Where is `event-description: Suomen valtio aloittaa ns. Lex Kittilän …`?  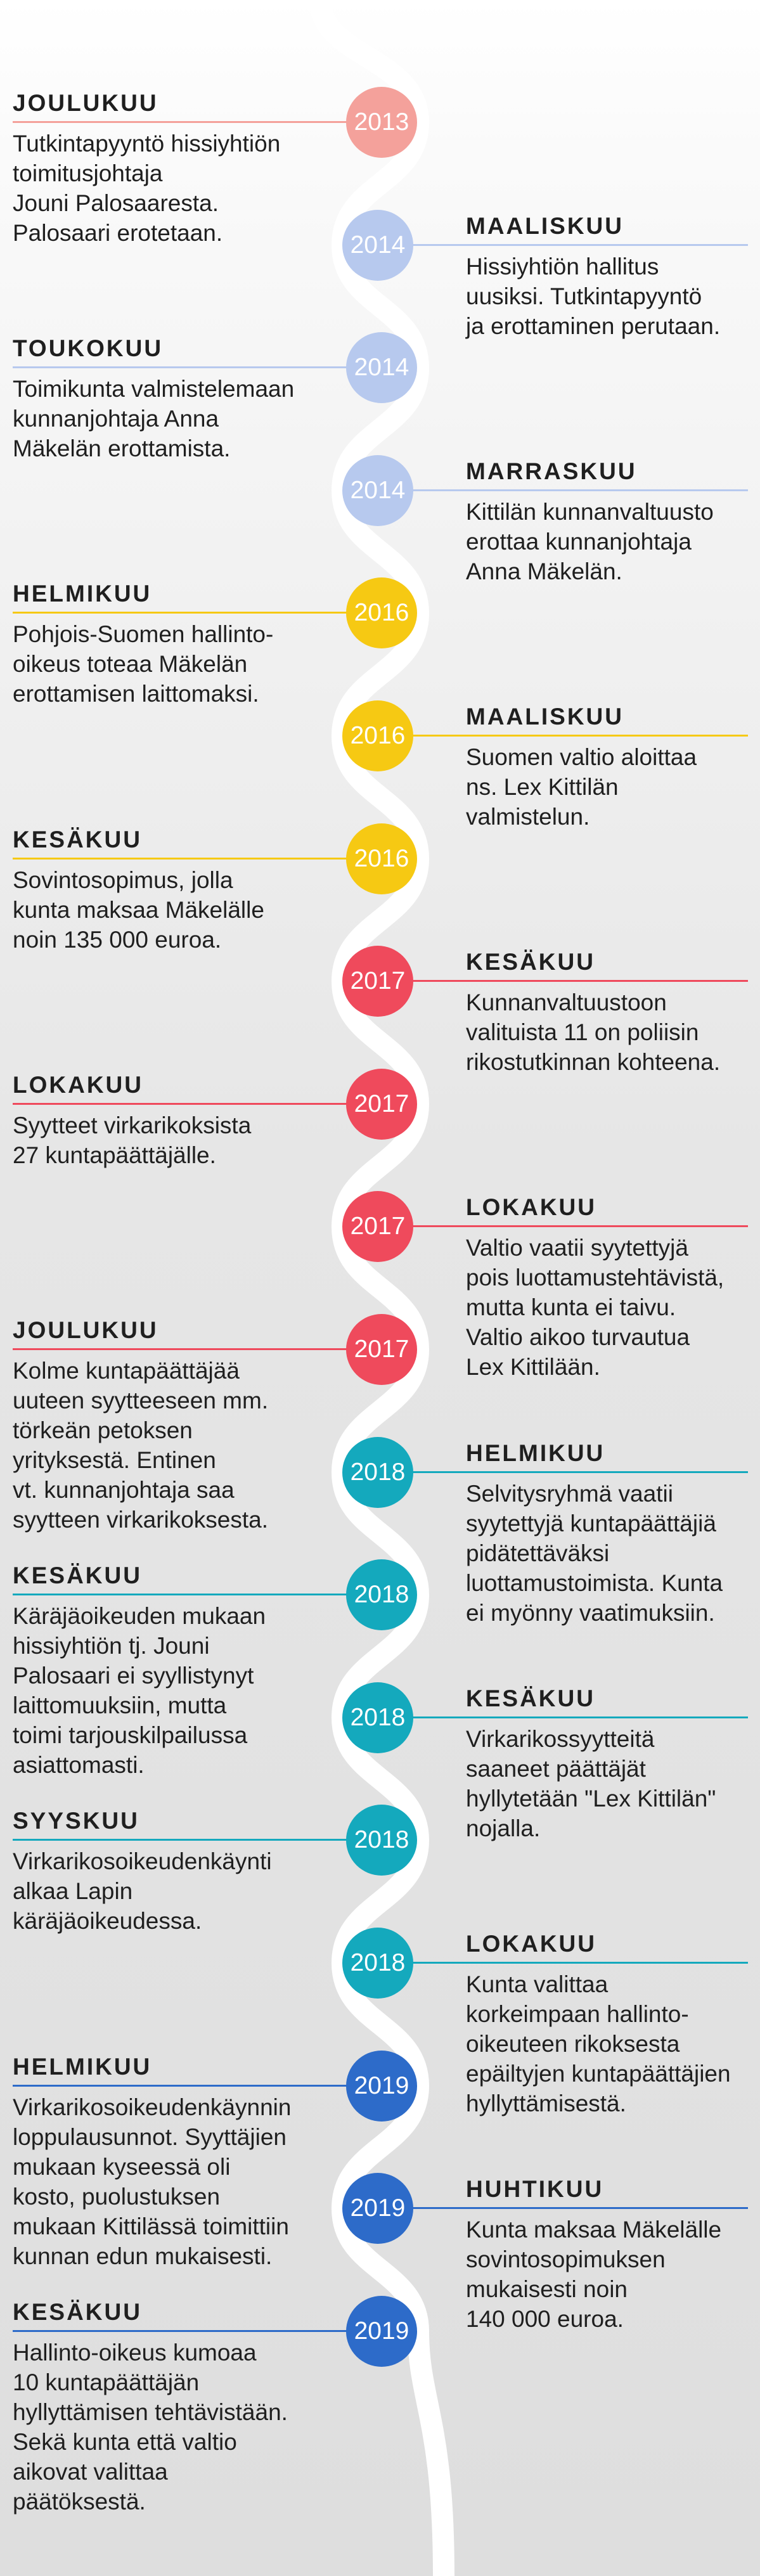 event-description: Suomen valtio aloittaa ns. Lex Kittilän … is located at coordinates (581, 787).